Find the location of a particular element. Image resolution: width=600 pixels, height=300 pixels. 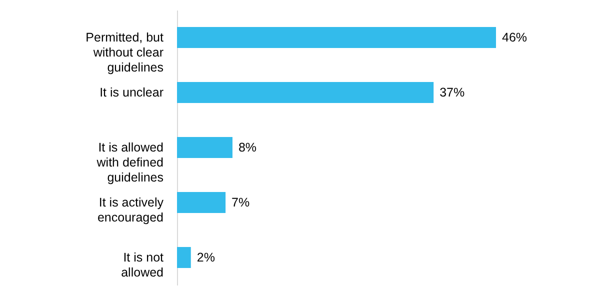

y-tick-label: Permitted, but without clear guidelines is located at coordinates (125, 52).